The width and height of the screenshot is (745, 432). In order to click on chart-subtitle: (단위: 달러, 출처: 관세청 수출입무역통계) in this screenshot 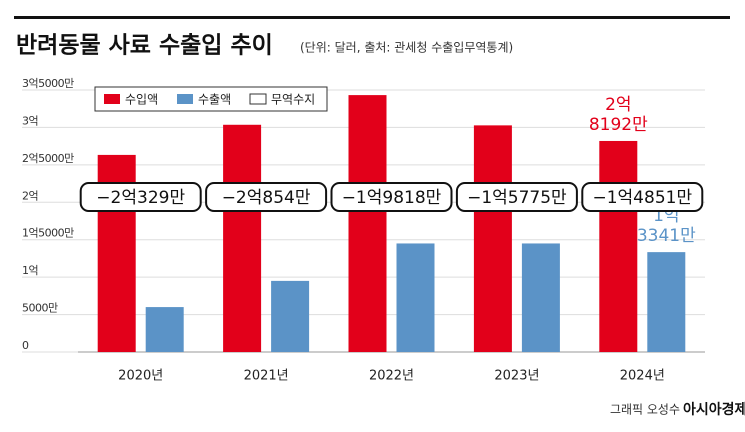, I will do `click(406, 48)`.